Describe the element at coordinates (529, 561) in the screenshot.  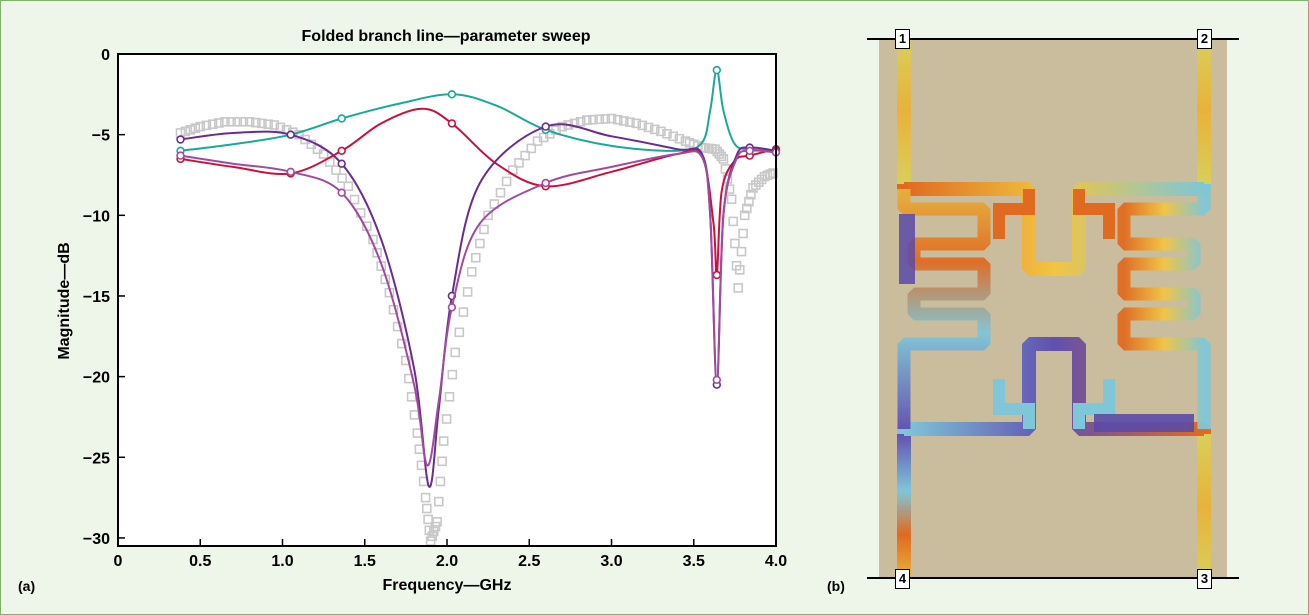
I see `x-tick-label: 2.5` at that location.